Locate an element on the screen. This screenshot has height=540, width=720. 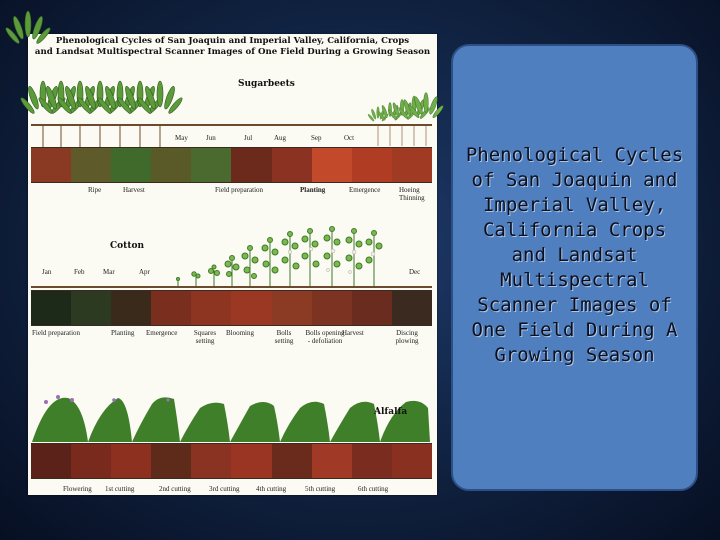
stage-label: 4th cutting is located at coordinates (271, 489).